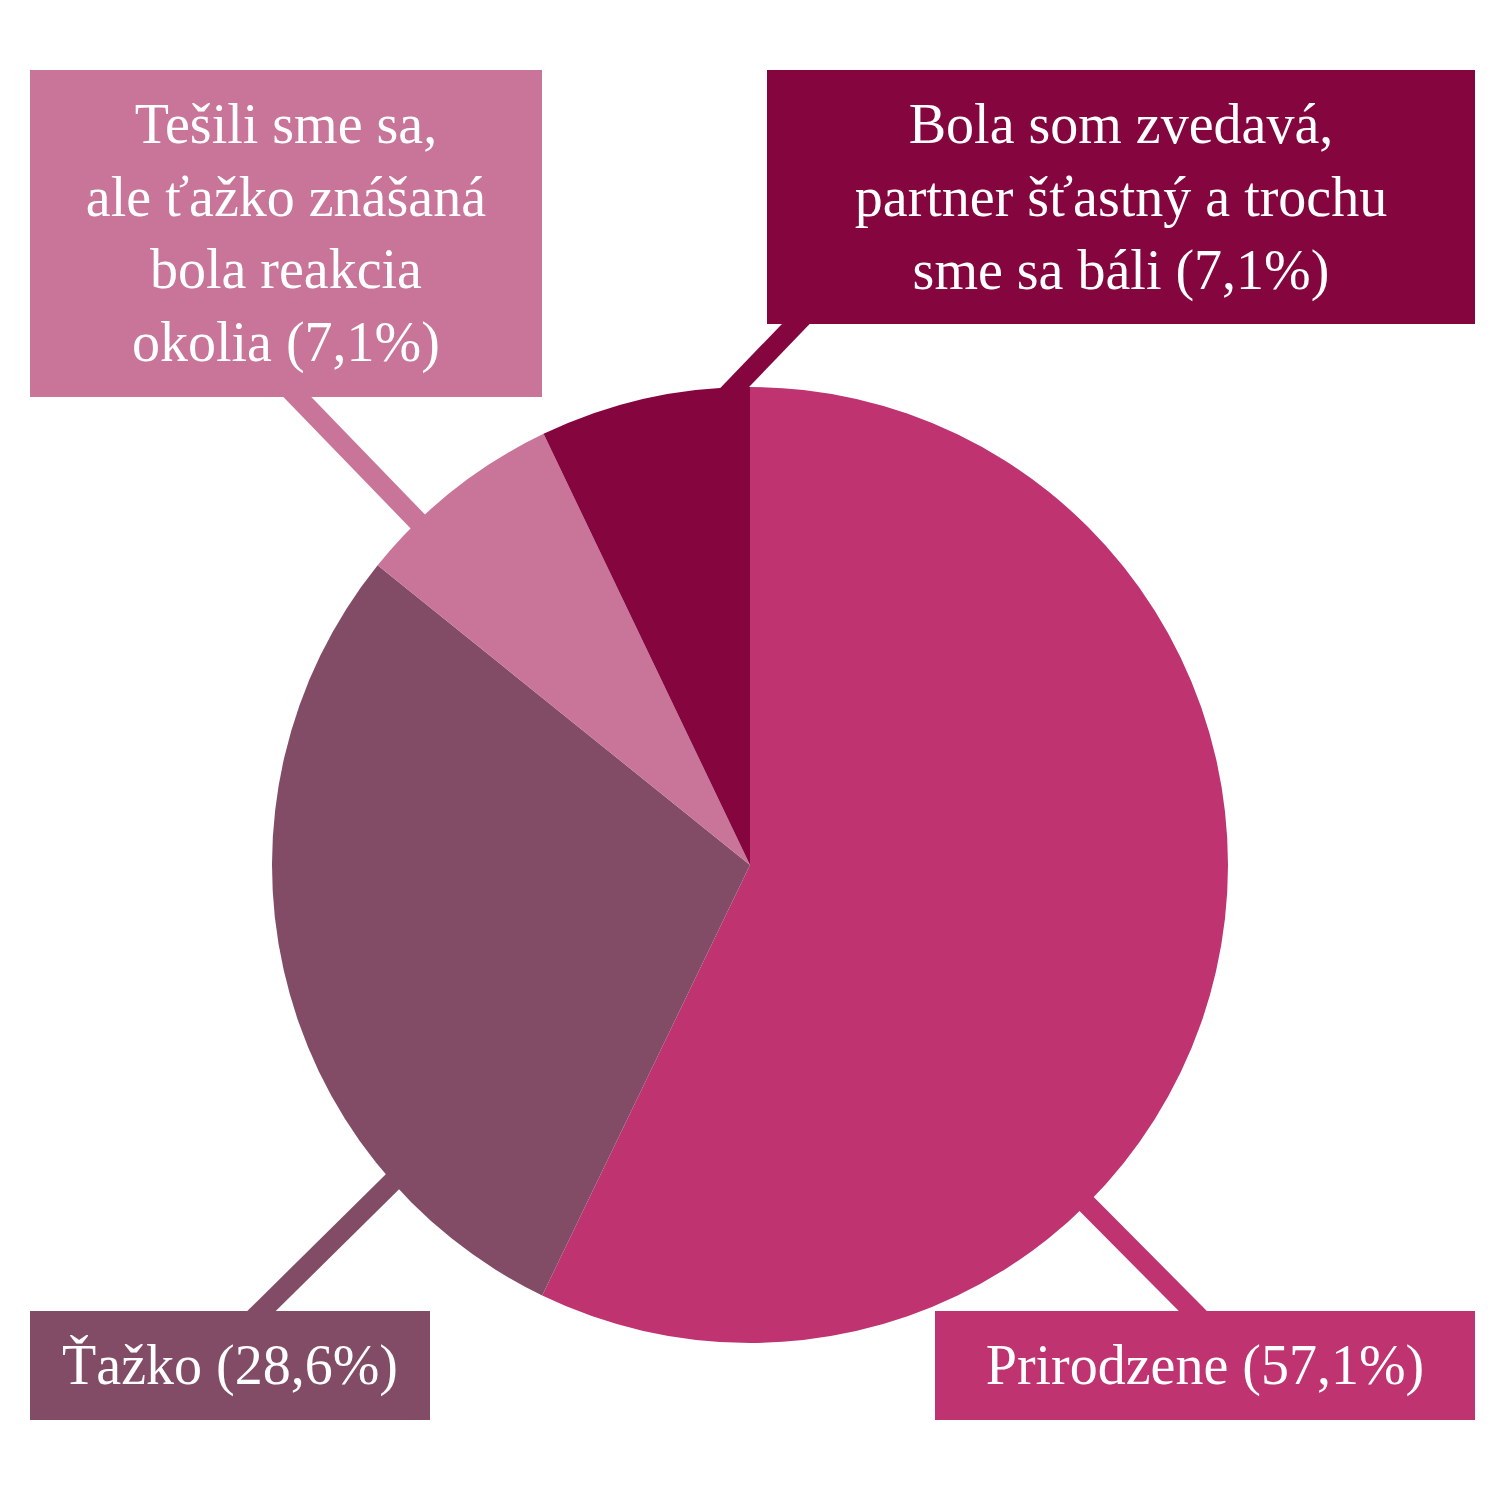 Image resolution: width=1500 pixels, height=1500 pixels. What do you see at coordinates (1205, 1365) in the screenshot?
I see `slice-label: Prirodzene (57,1%)` at bounding box center [1205, 1365].